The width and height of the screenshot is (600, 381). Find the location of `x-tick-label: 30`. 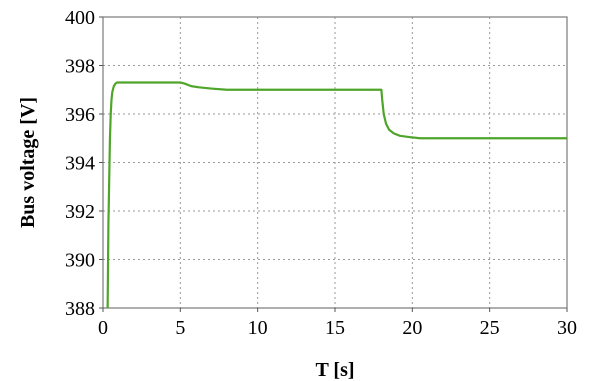

x-tick-label: 30 is located at coordinates (567, 328).